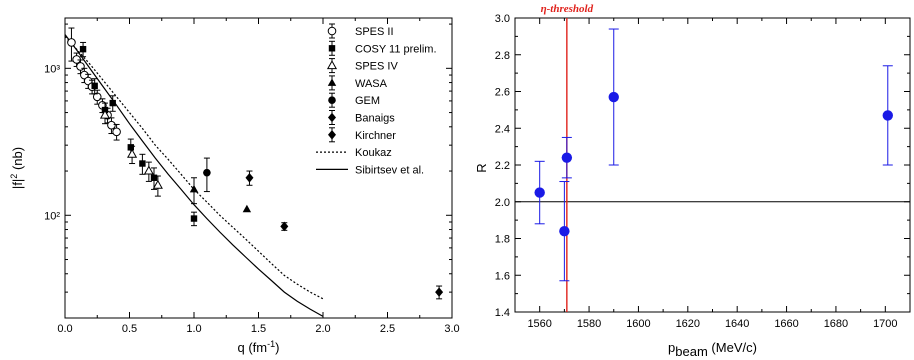 Image resolution: width=914 pixels, height=360 pixels. Describe the element at coordinates (502, 129) in the screenshot. I see `y-tick-label-right: 2.4` at that location.